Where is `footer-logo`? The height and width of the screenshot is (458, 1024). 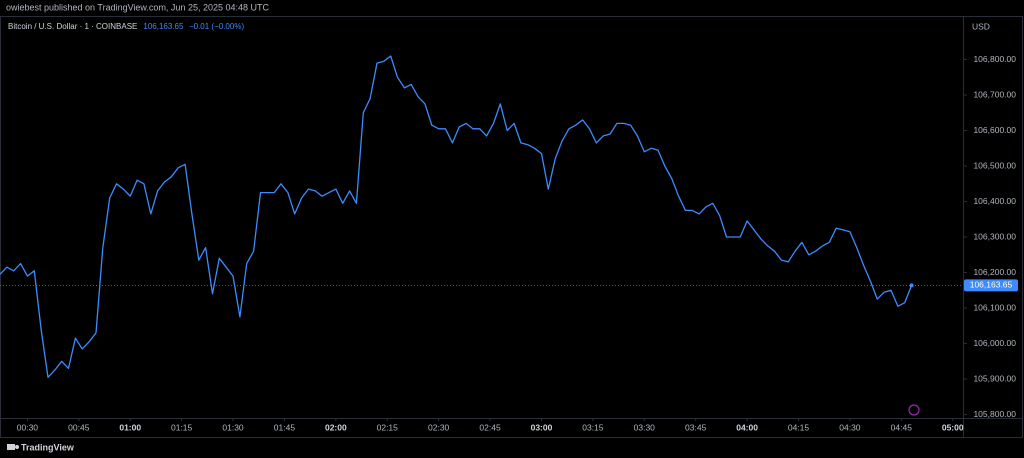
footer-logo is located at coordinates (13, 447).